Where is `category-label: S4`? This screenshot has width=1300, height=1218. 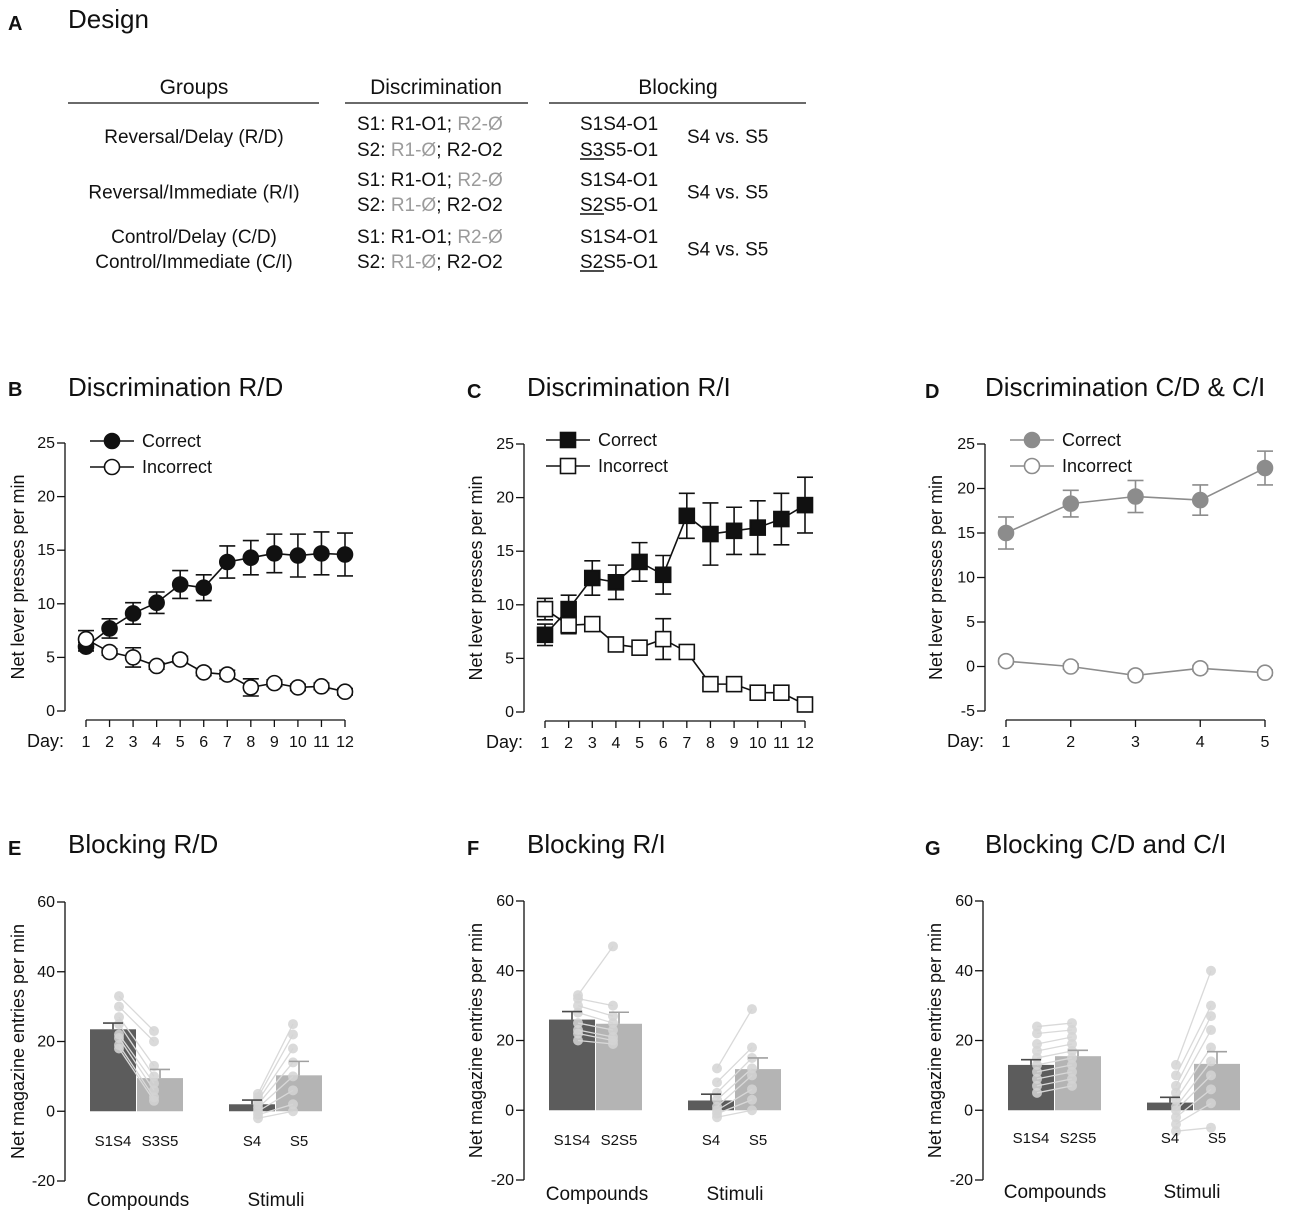
category-label: S4 is located at coordinates (252, 1141).